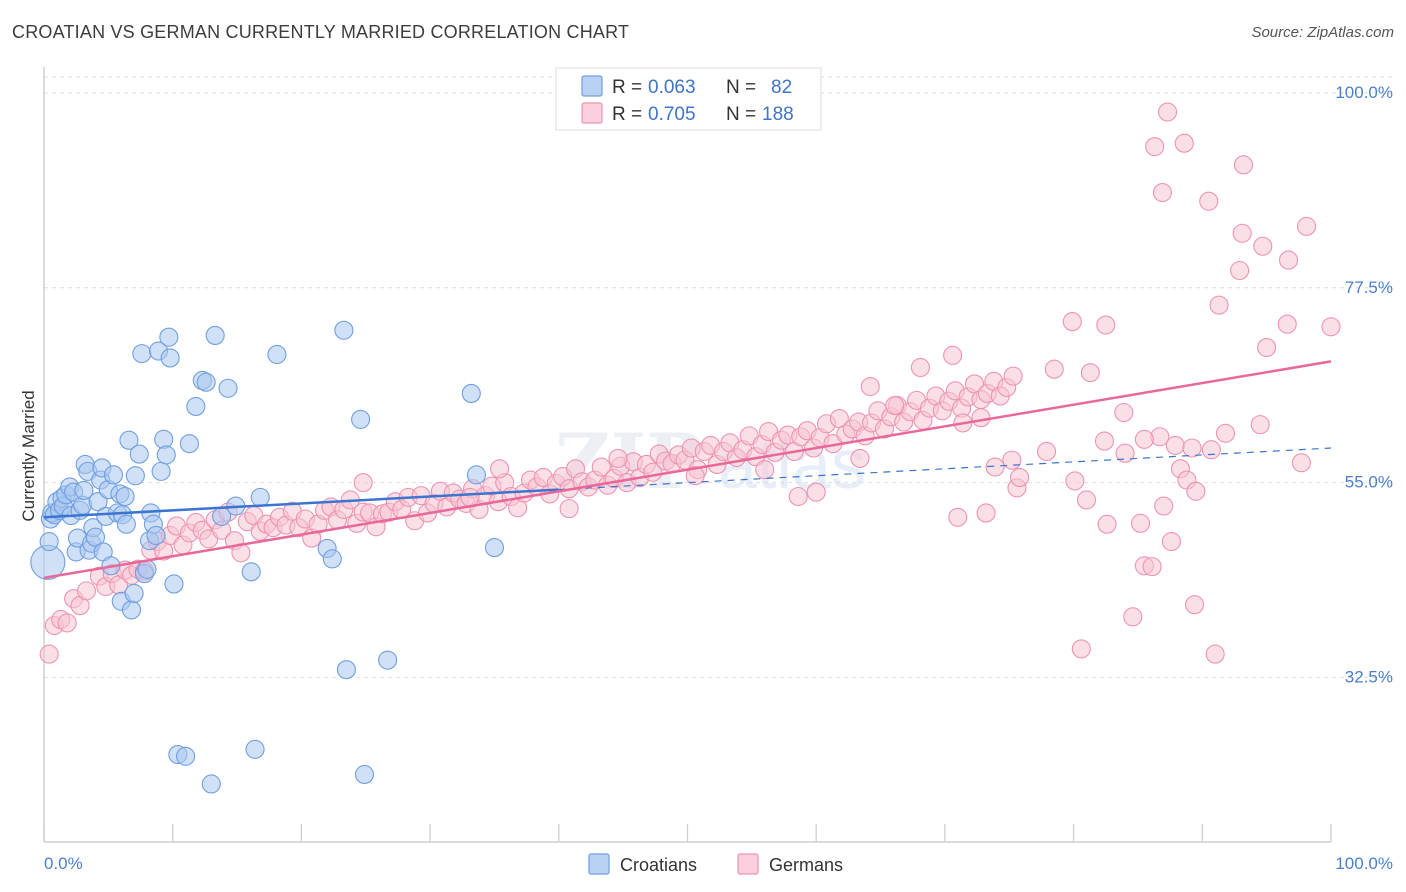 The image size is (1406, 892). Describe the element at coordinates (599, 864) in the screenshot. I see `legend-croatians-swatch` at that location.